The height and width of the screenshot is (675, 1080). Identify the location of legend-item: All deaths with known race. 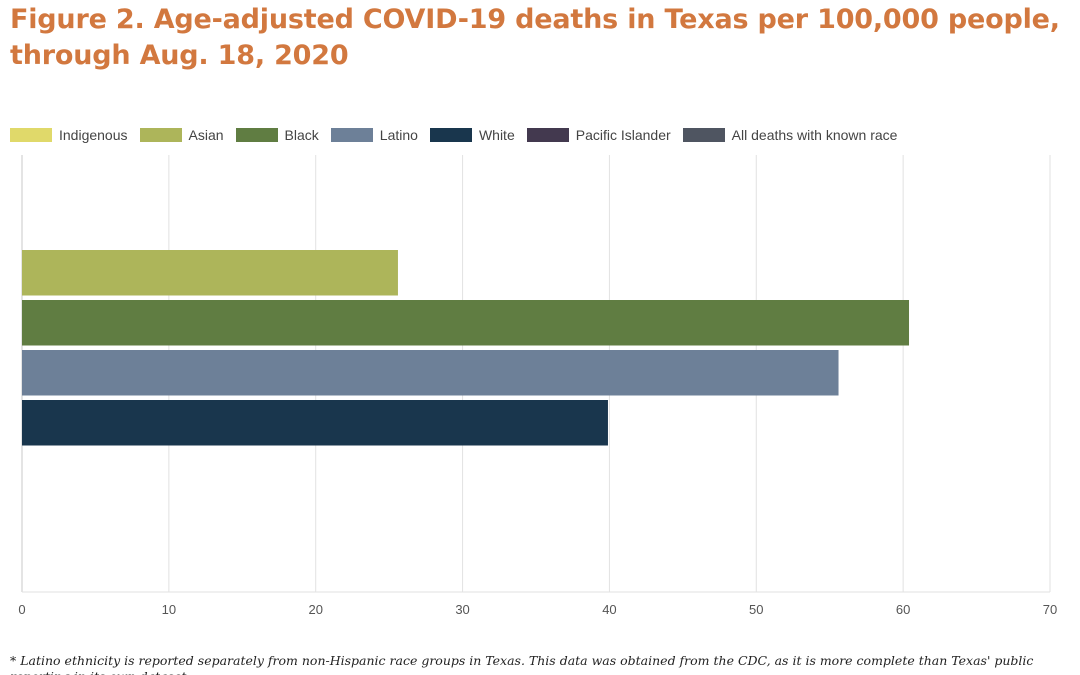
(790, 135).